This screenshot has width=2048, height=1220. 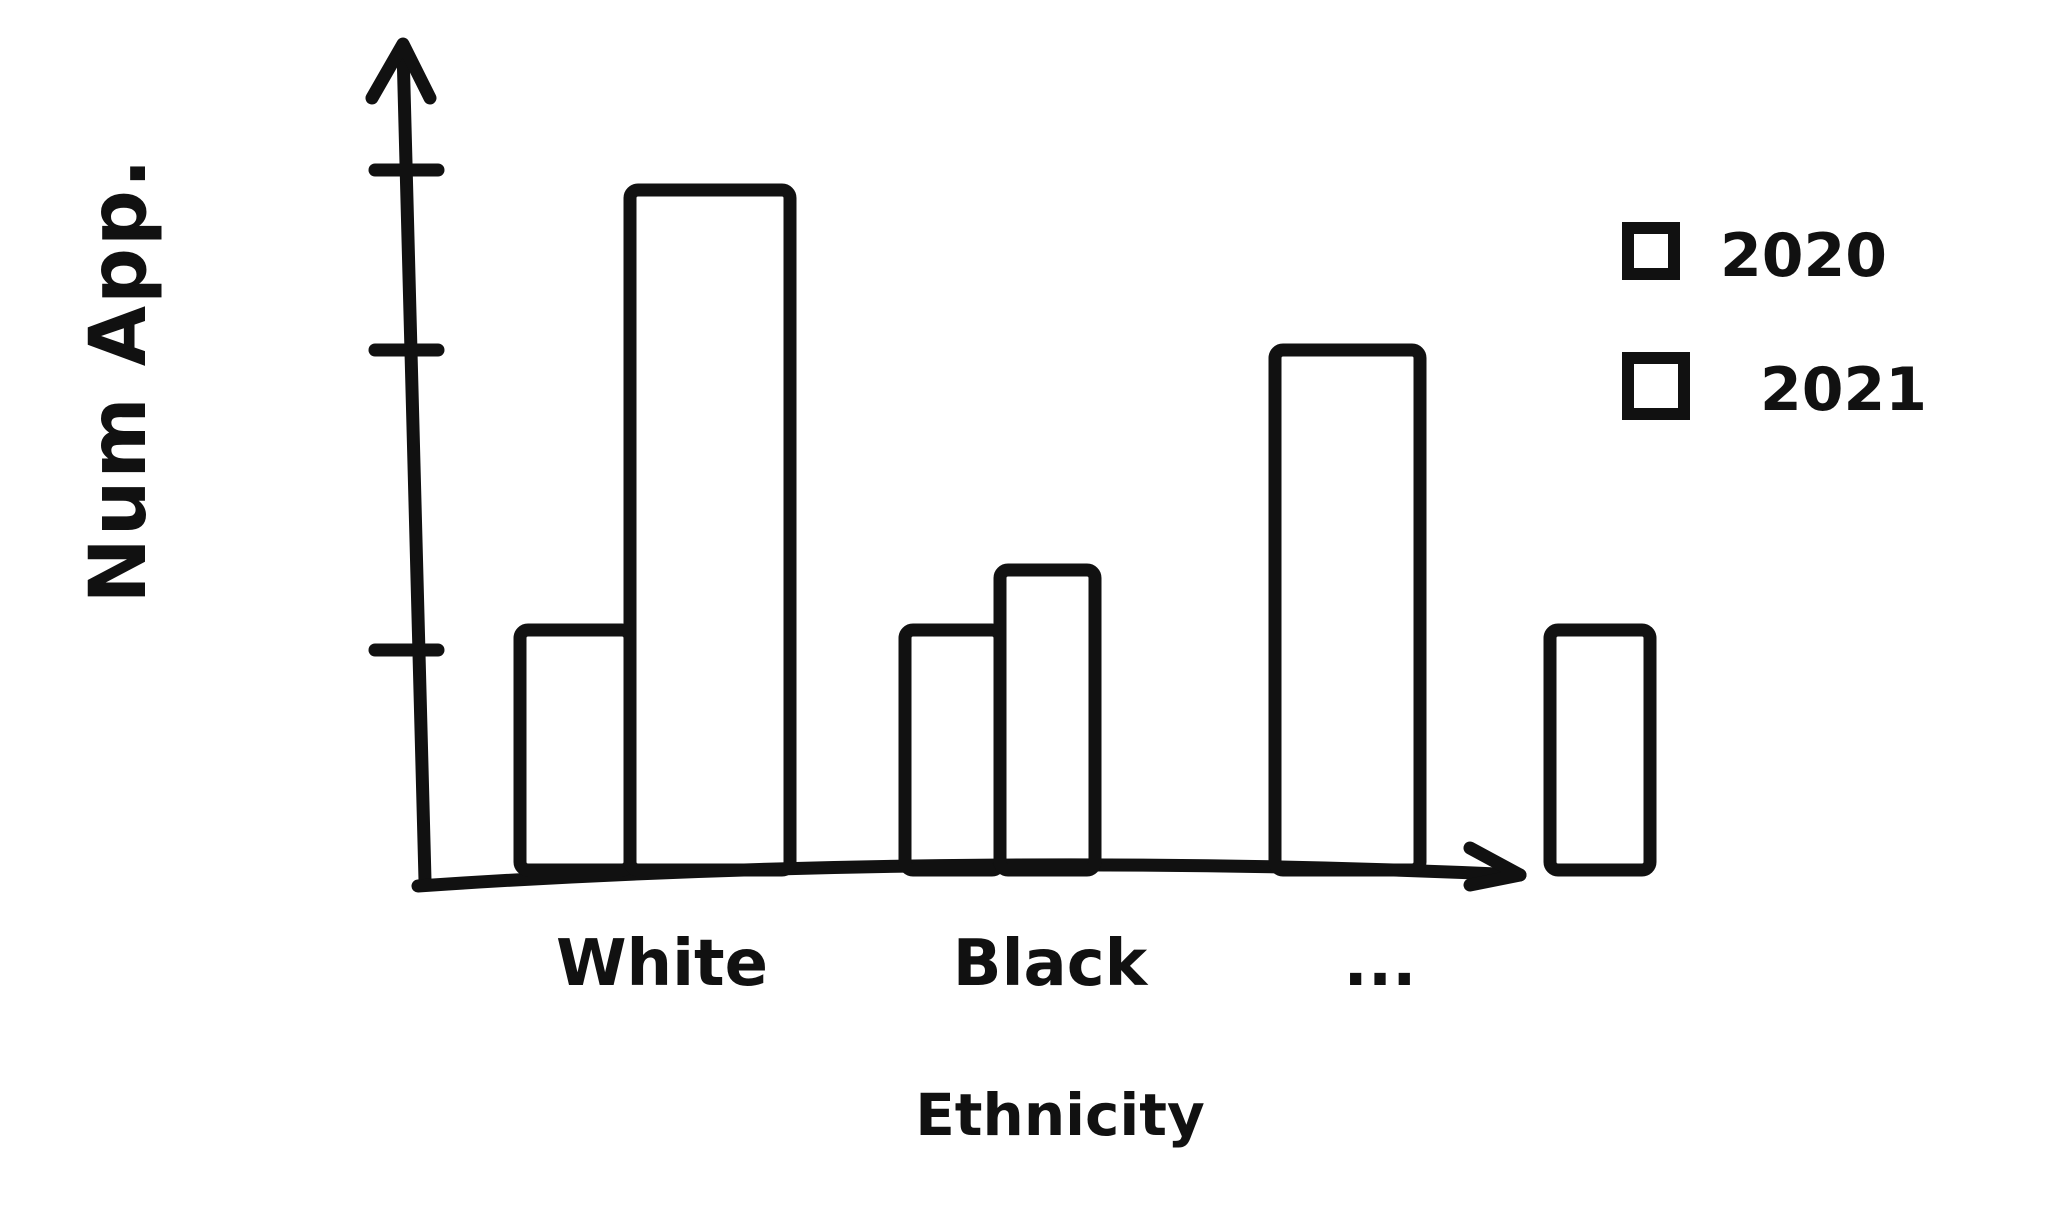 What do you see at coordinates (710, 530) in the screenshot?
I see `bar-white-2021` at bounding box center [710, 530].